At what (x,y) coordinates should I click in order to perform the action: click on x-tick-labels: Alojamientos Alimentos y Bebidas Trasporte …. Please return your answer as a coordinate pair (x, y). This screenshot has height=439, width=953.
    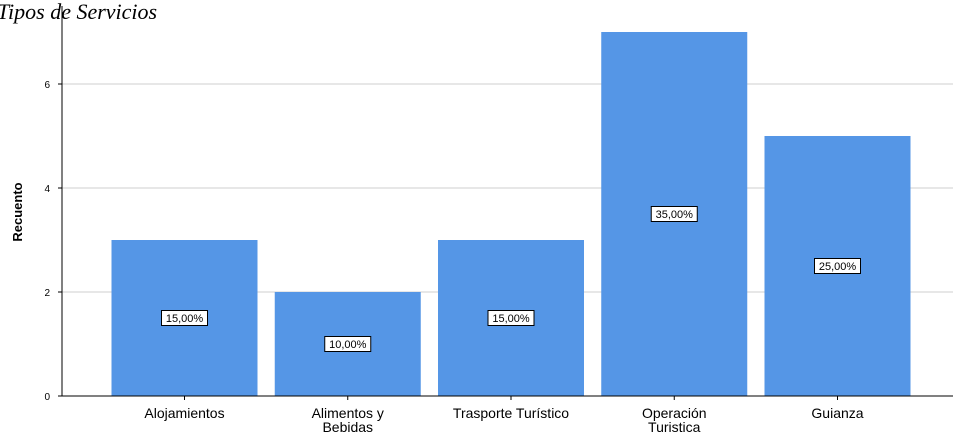
    Looking at the image, I should click on (504, 415).